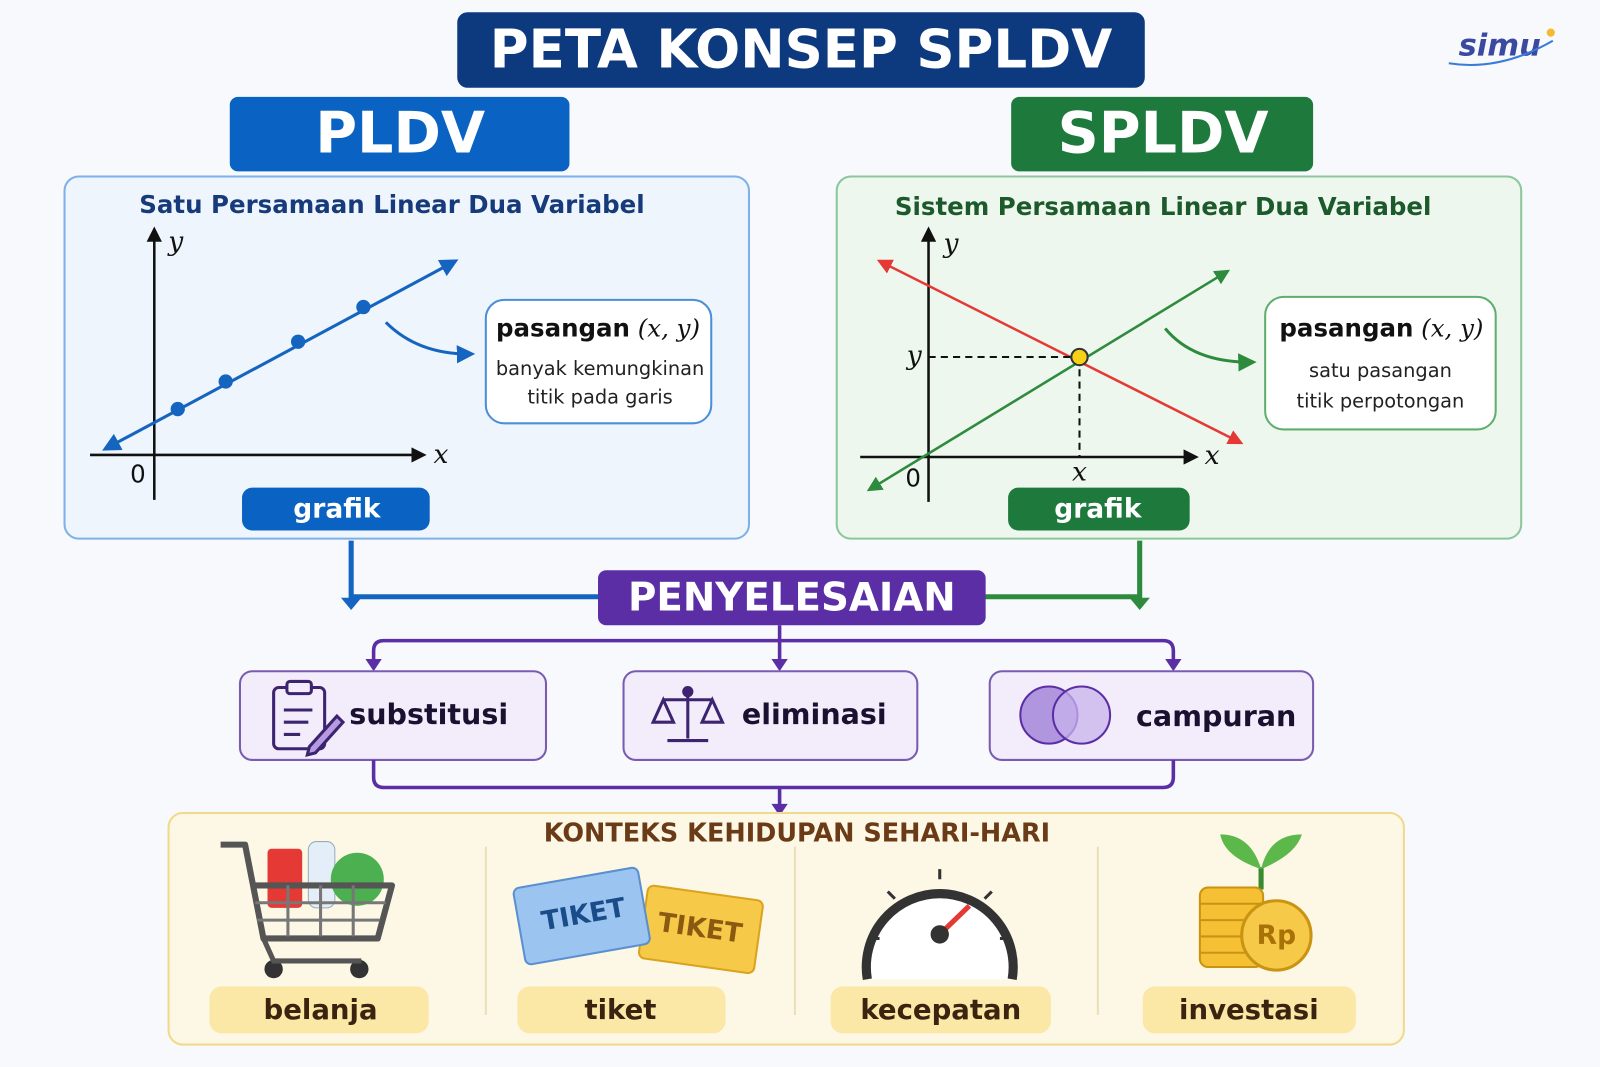 The height and width of the screenshot is (1067, 1600). I want to click on scale-pivot, so click(688, 692).